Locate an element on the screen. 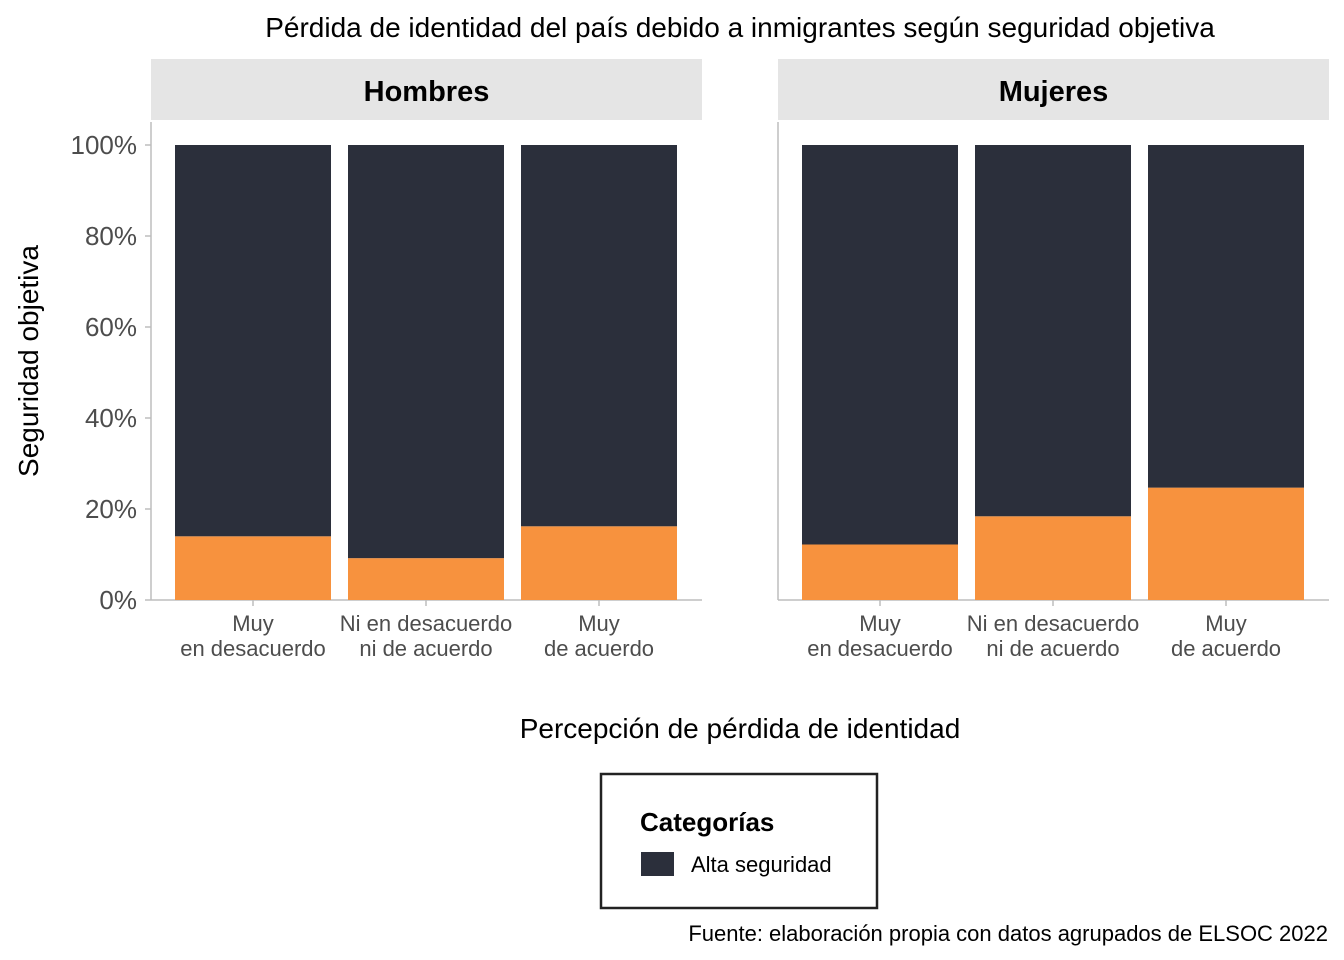 The height and width of the screenshot is (960, 1344). facet-label-mujeres: Mujeres is located at coordinates (1054, 92).